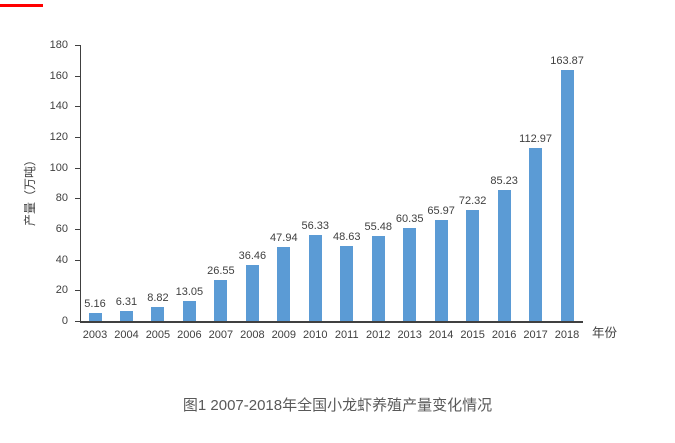 The height and width of the screenshot is (443, 675). I want to click on bar-2007, so click(221, 300).